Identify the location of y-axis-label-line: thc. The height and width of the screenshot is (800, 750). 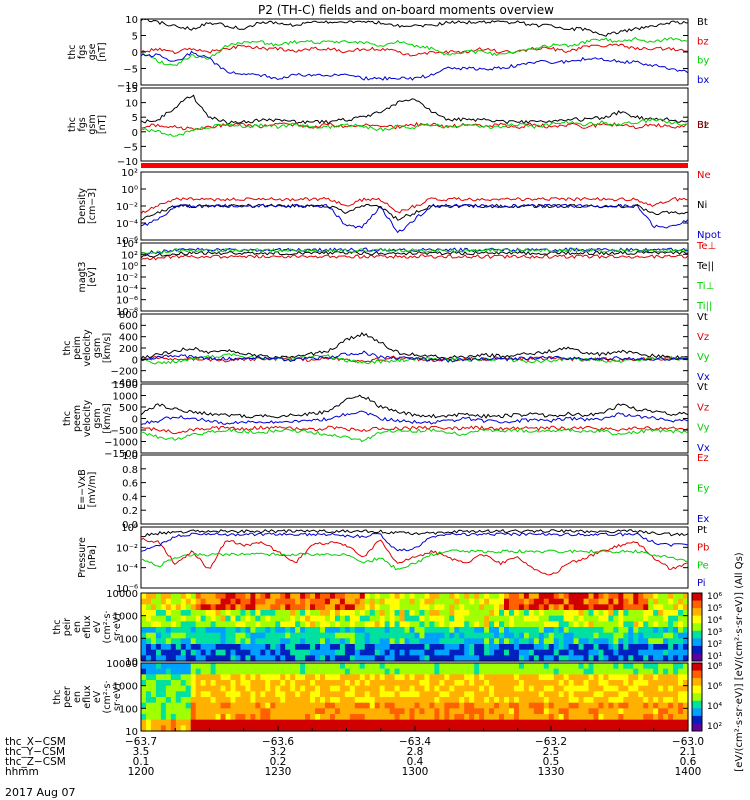
(72, 124).